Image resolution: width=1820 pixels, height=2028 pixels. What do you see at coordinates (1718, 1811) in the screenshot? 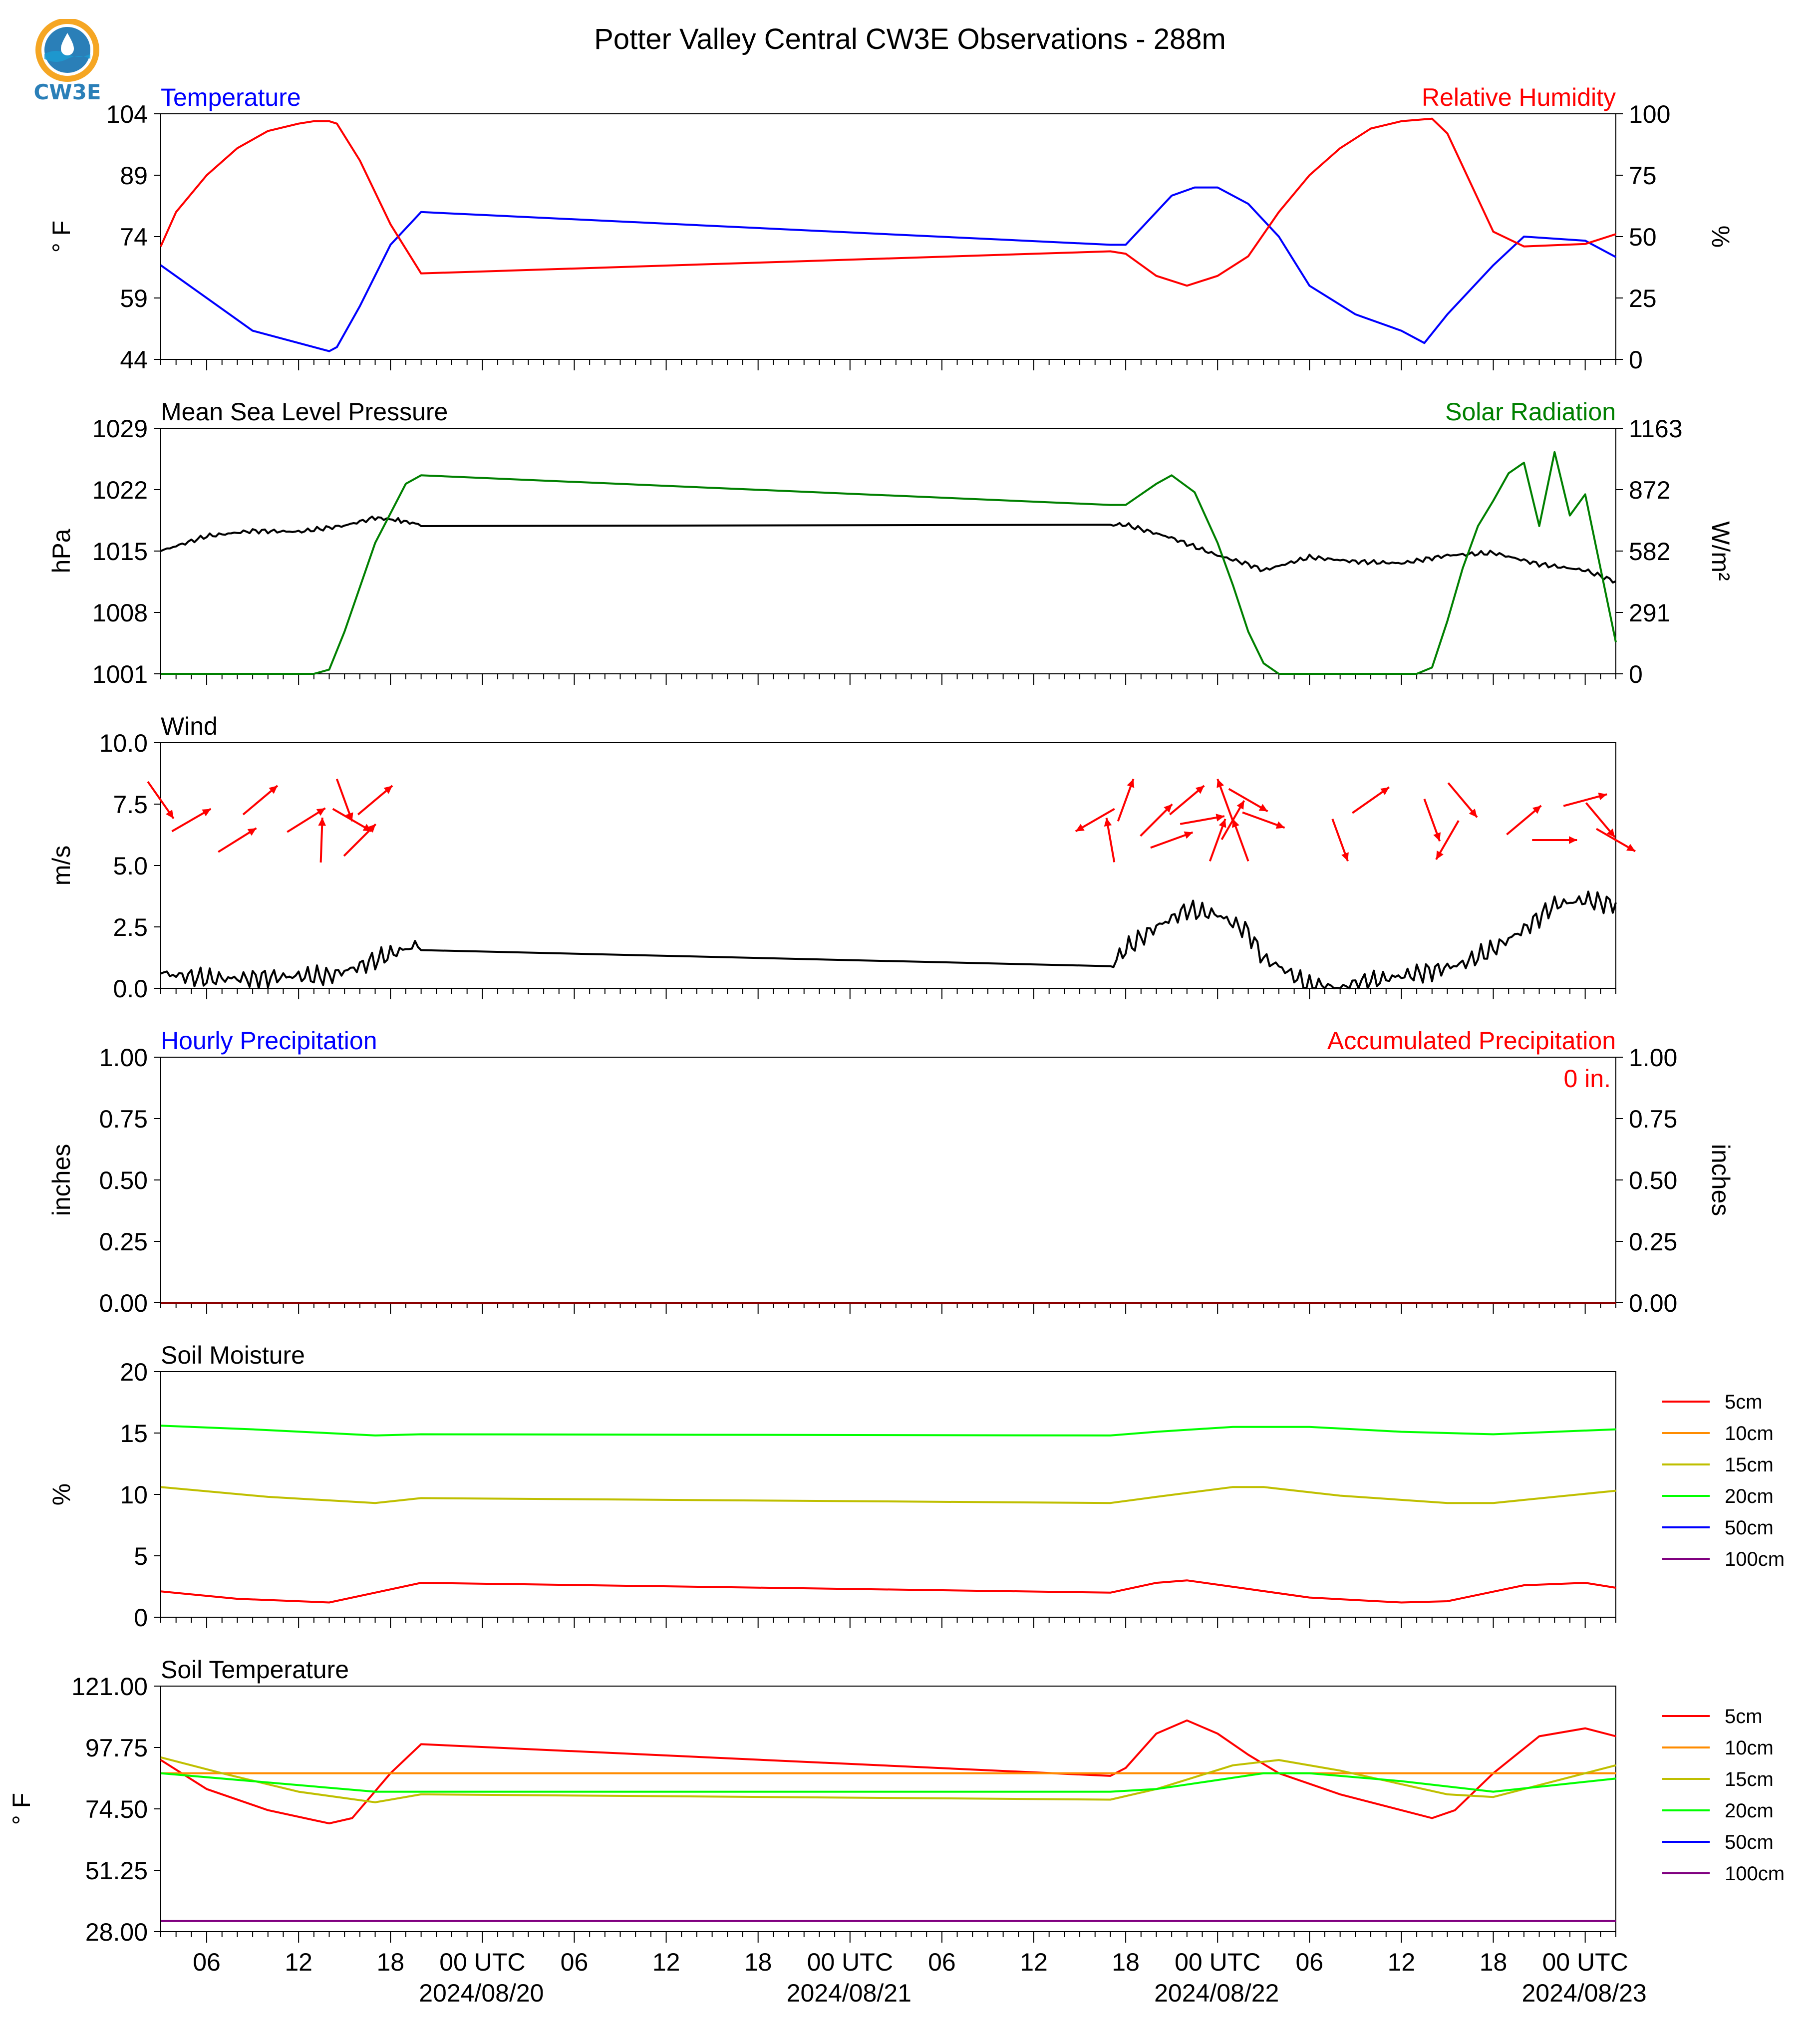
I see `legend-item: 20cm` at bounding box center [1718, 1811].